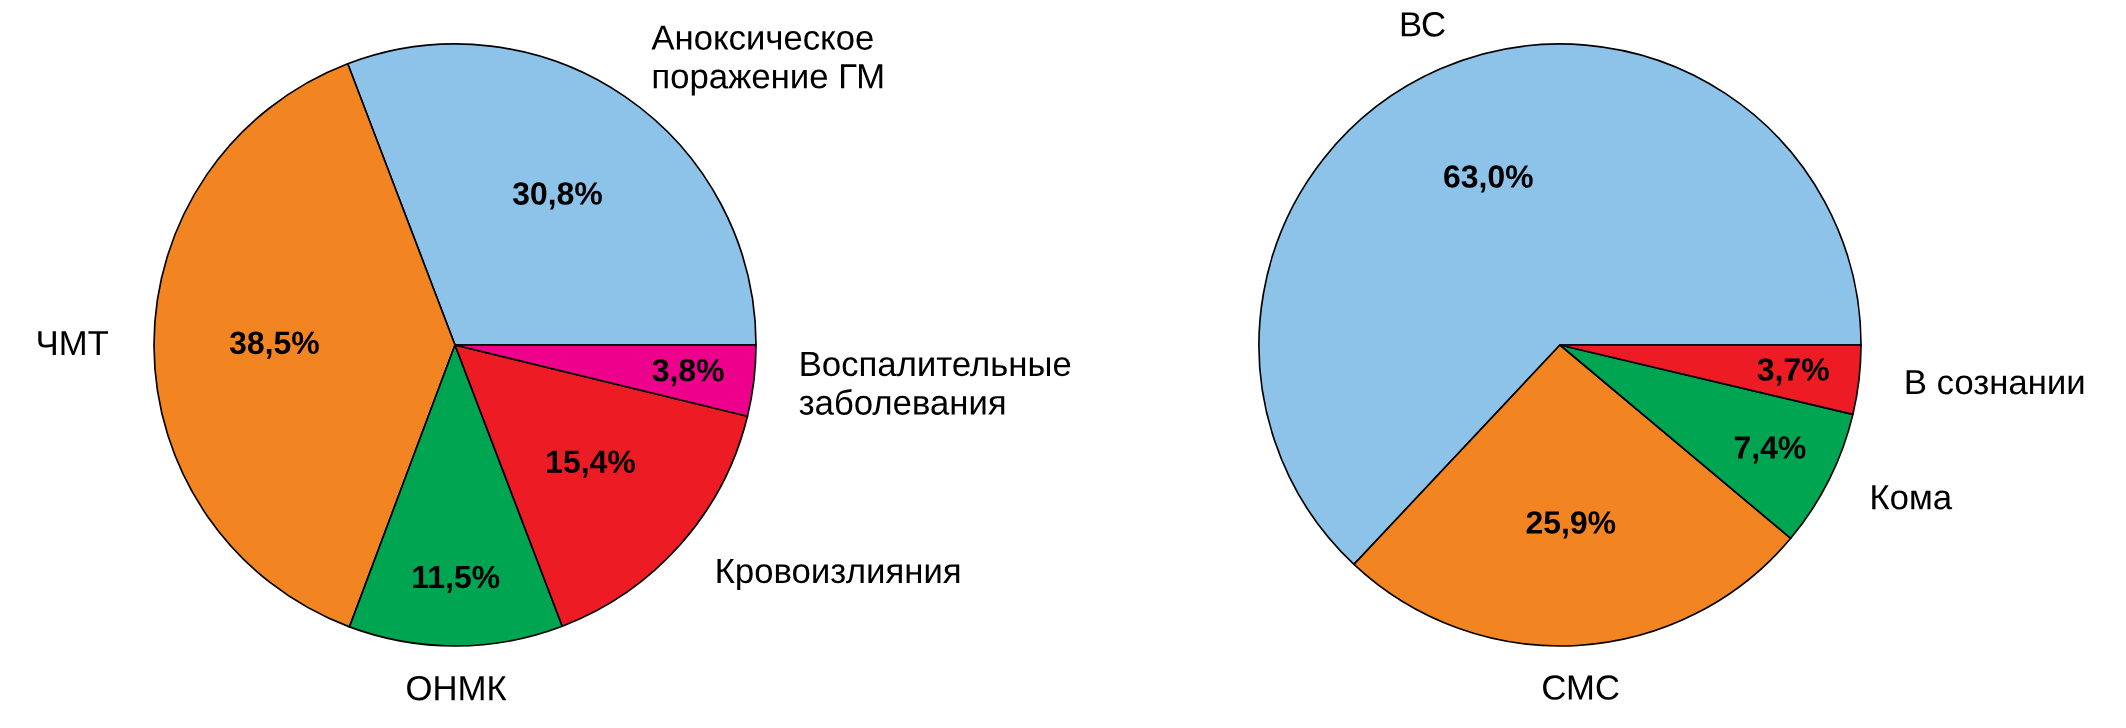 This screenshot has height=728, width=2126. What do you see at coordinates (1995, 382) in the screenshot?
I see `slice-label: В сознании` at bounding box center [1995, 382].